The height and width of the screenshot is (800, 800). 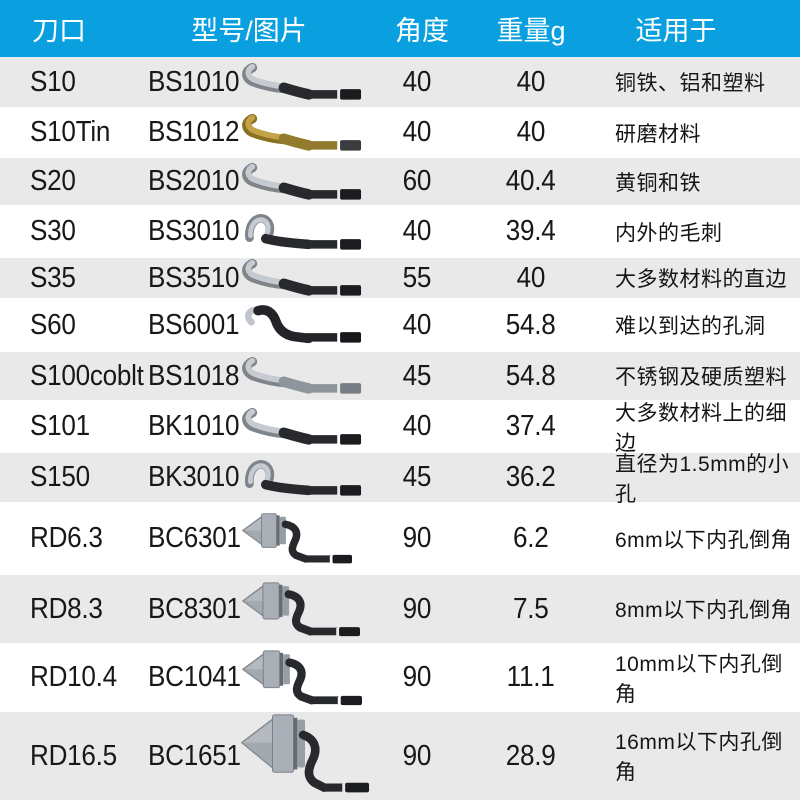 I want to click on header-application: 适用于, so click(x=676, y=31).